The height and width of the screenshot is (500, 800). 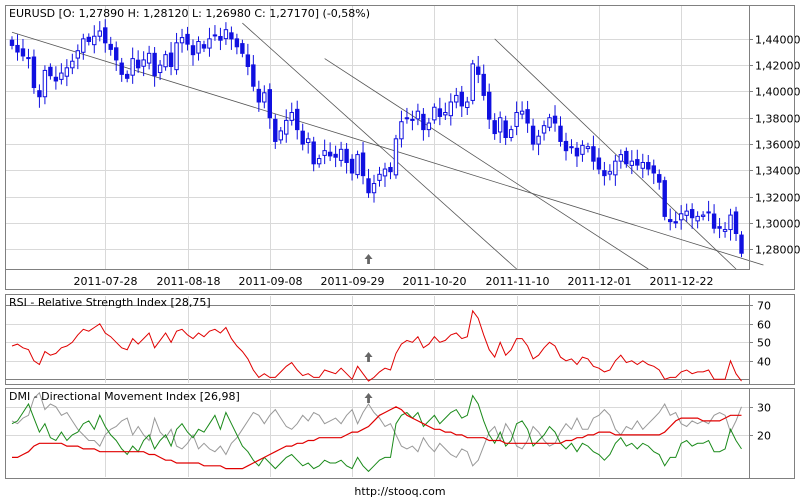 I want to click on dmi-y-axis: 30 20, so click(x=760, y=422).